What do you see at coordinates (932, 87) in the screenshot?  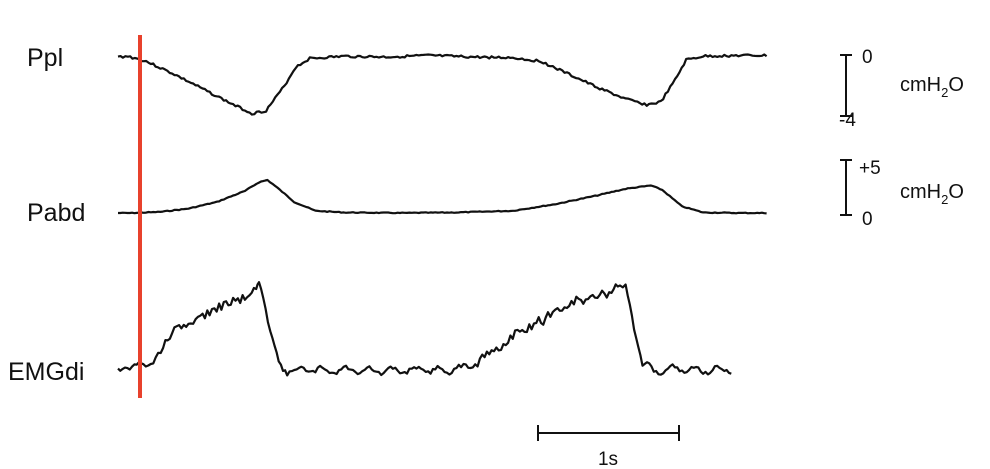 I see `ppl-unit-label: cmH2O` at bounding box center [932, 87].